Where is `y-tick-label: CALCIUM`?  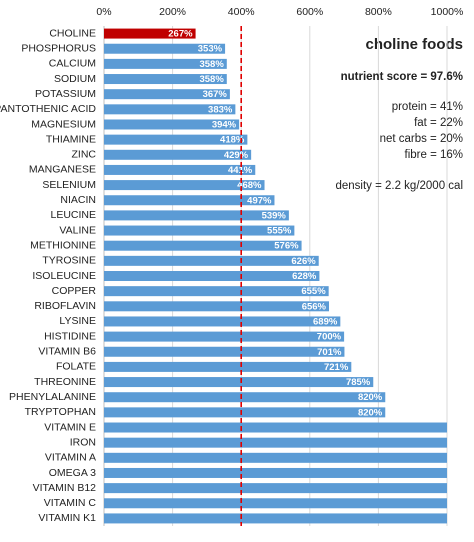
y-tick-label: CALCIUM is located at coordinates (72, 64).